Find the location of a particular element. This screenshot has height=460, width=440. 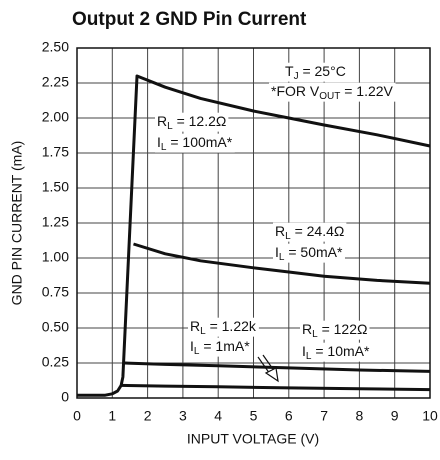

y-tick-label: 1.50 is located at coordinates (55, 187).